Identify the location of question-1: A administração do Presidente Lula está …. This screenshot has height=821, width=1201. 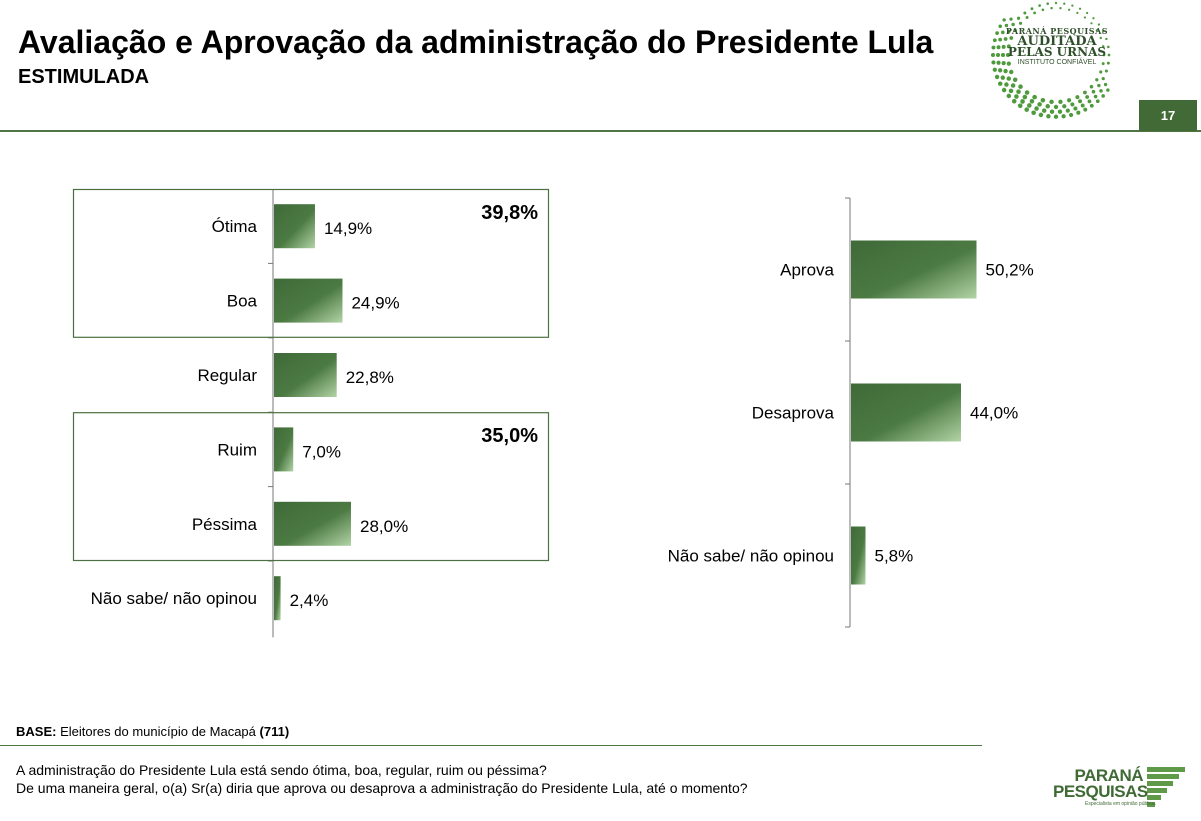
(281, 770).